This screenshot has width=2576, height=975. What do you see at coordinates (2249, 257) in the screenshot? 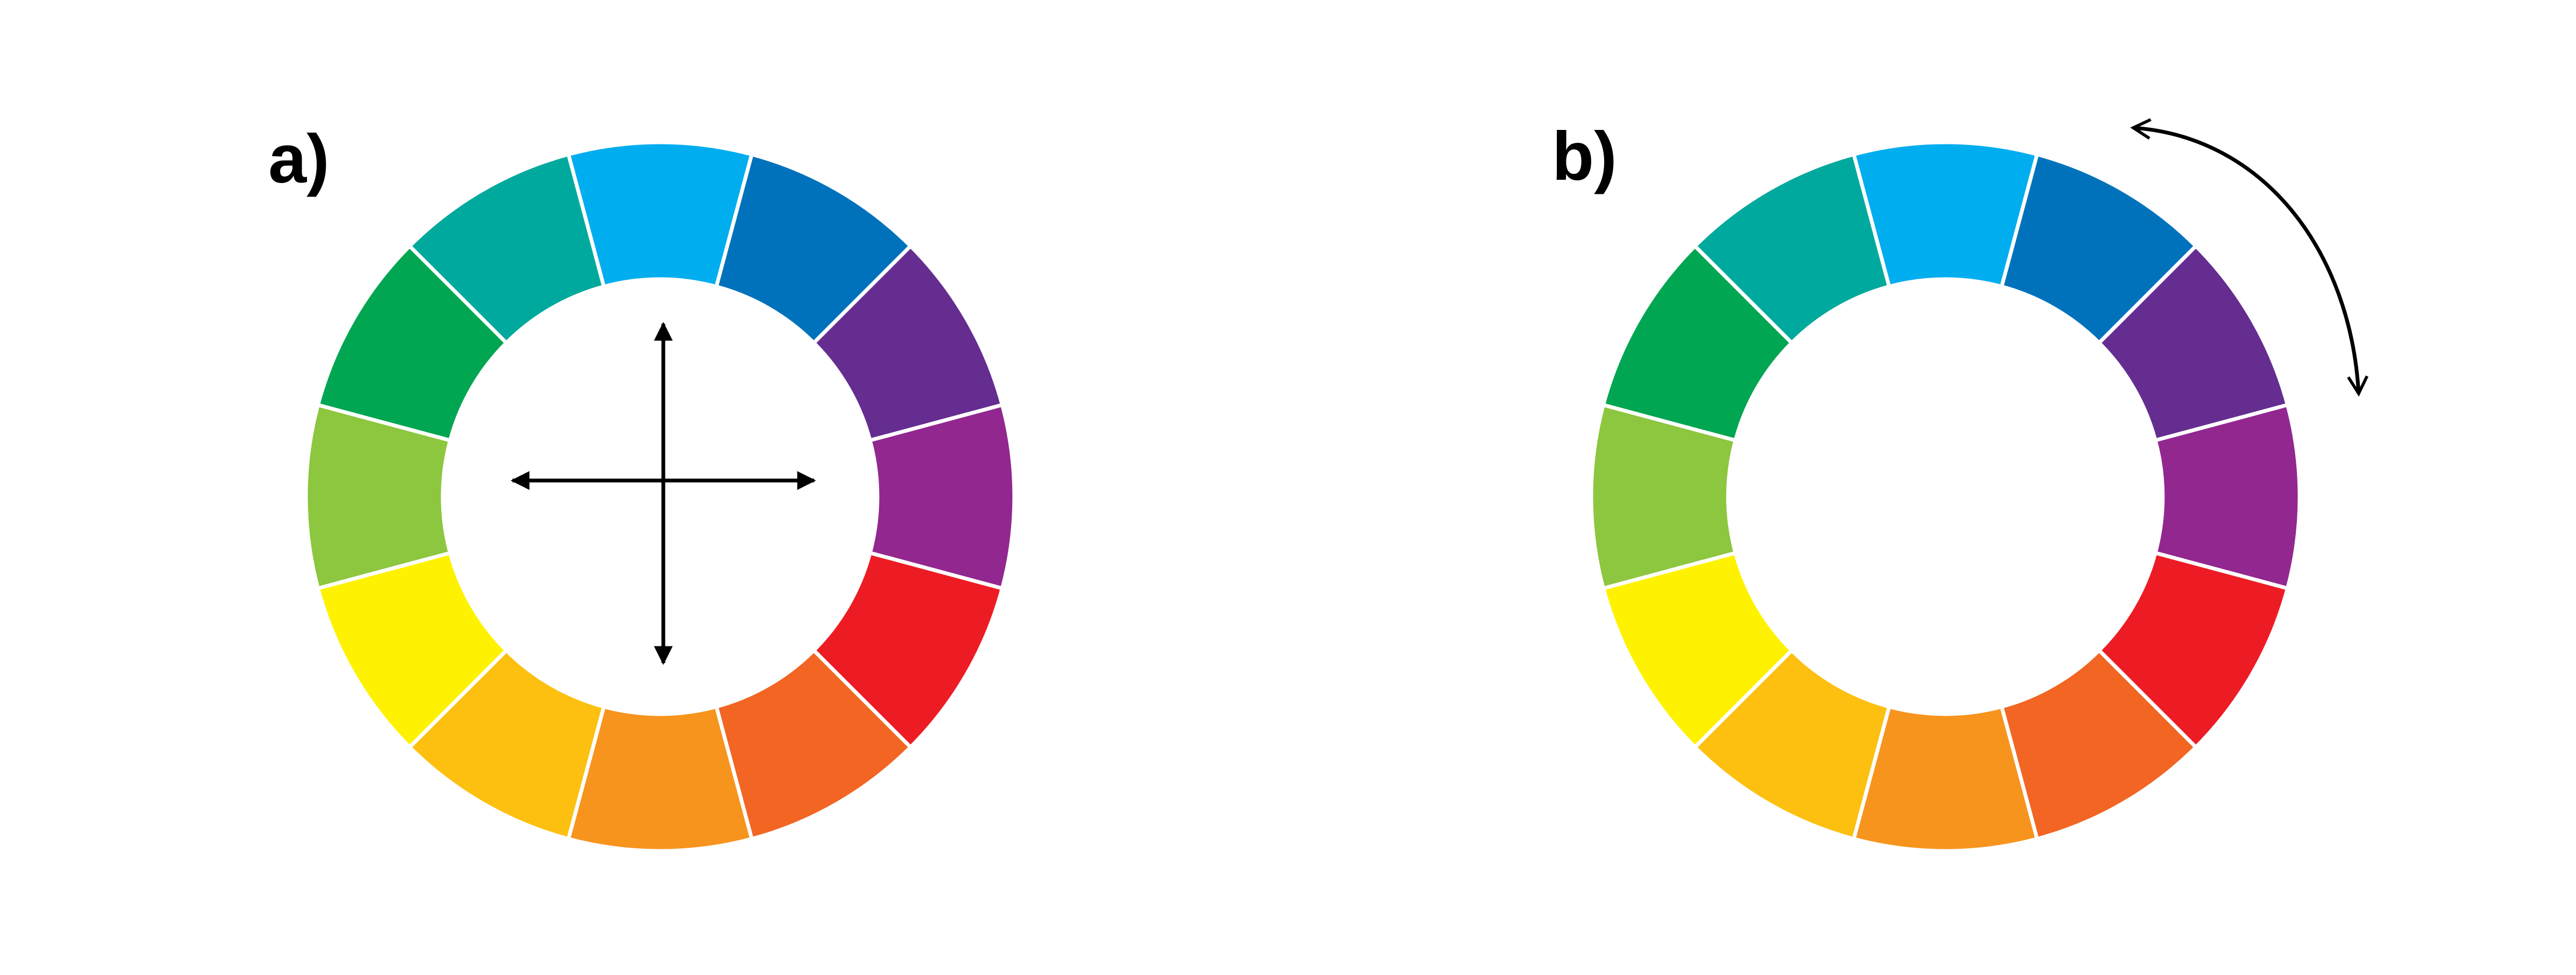
I see `rotation-arrow-icon` at bounding box center [2249, 257].